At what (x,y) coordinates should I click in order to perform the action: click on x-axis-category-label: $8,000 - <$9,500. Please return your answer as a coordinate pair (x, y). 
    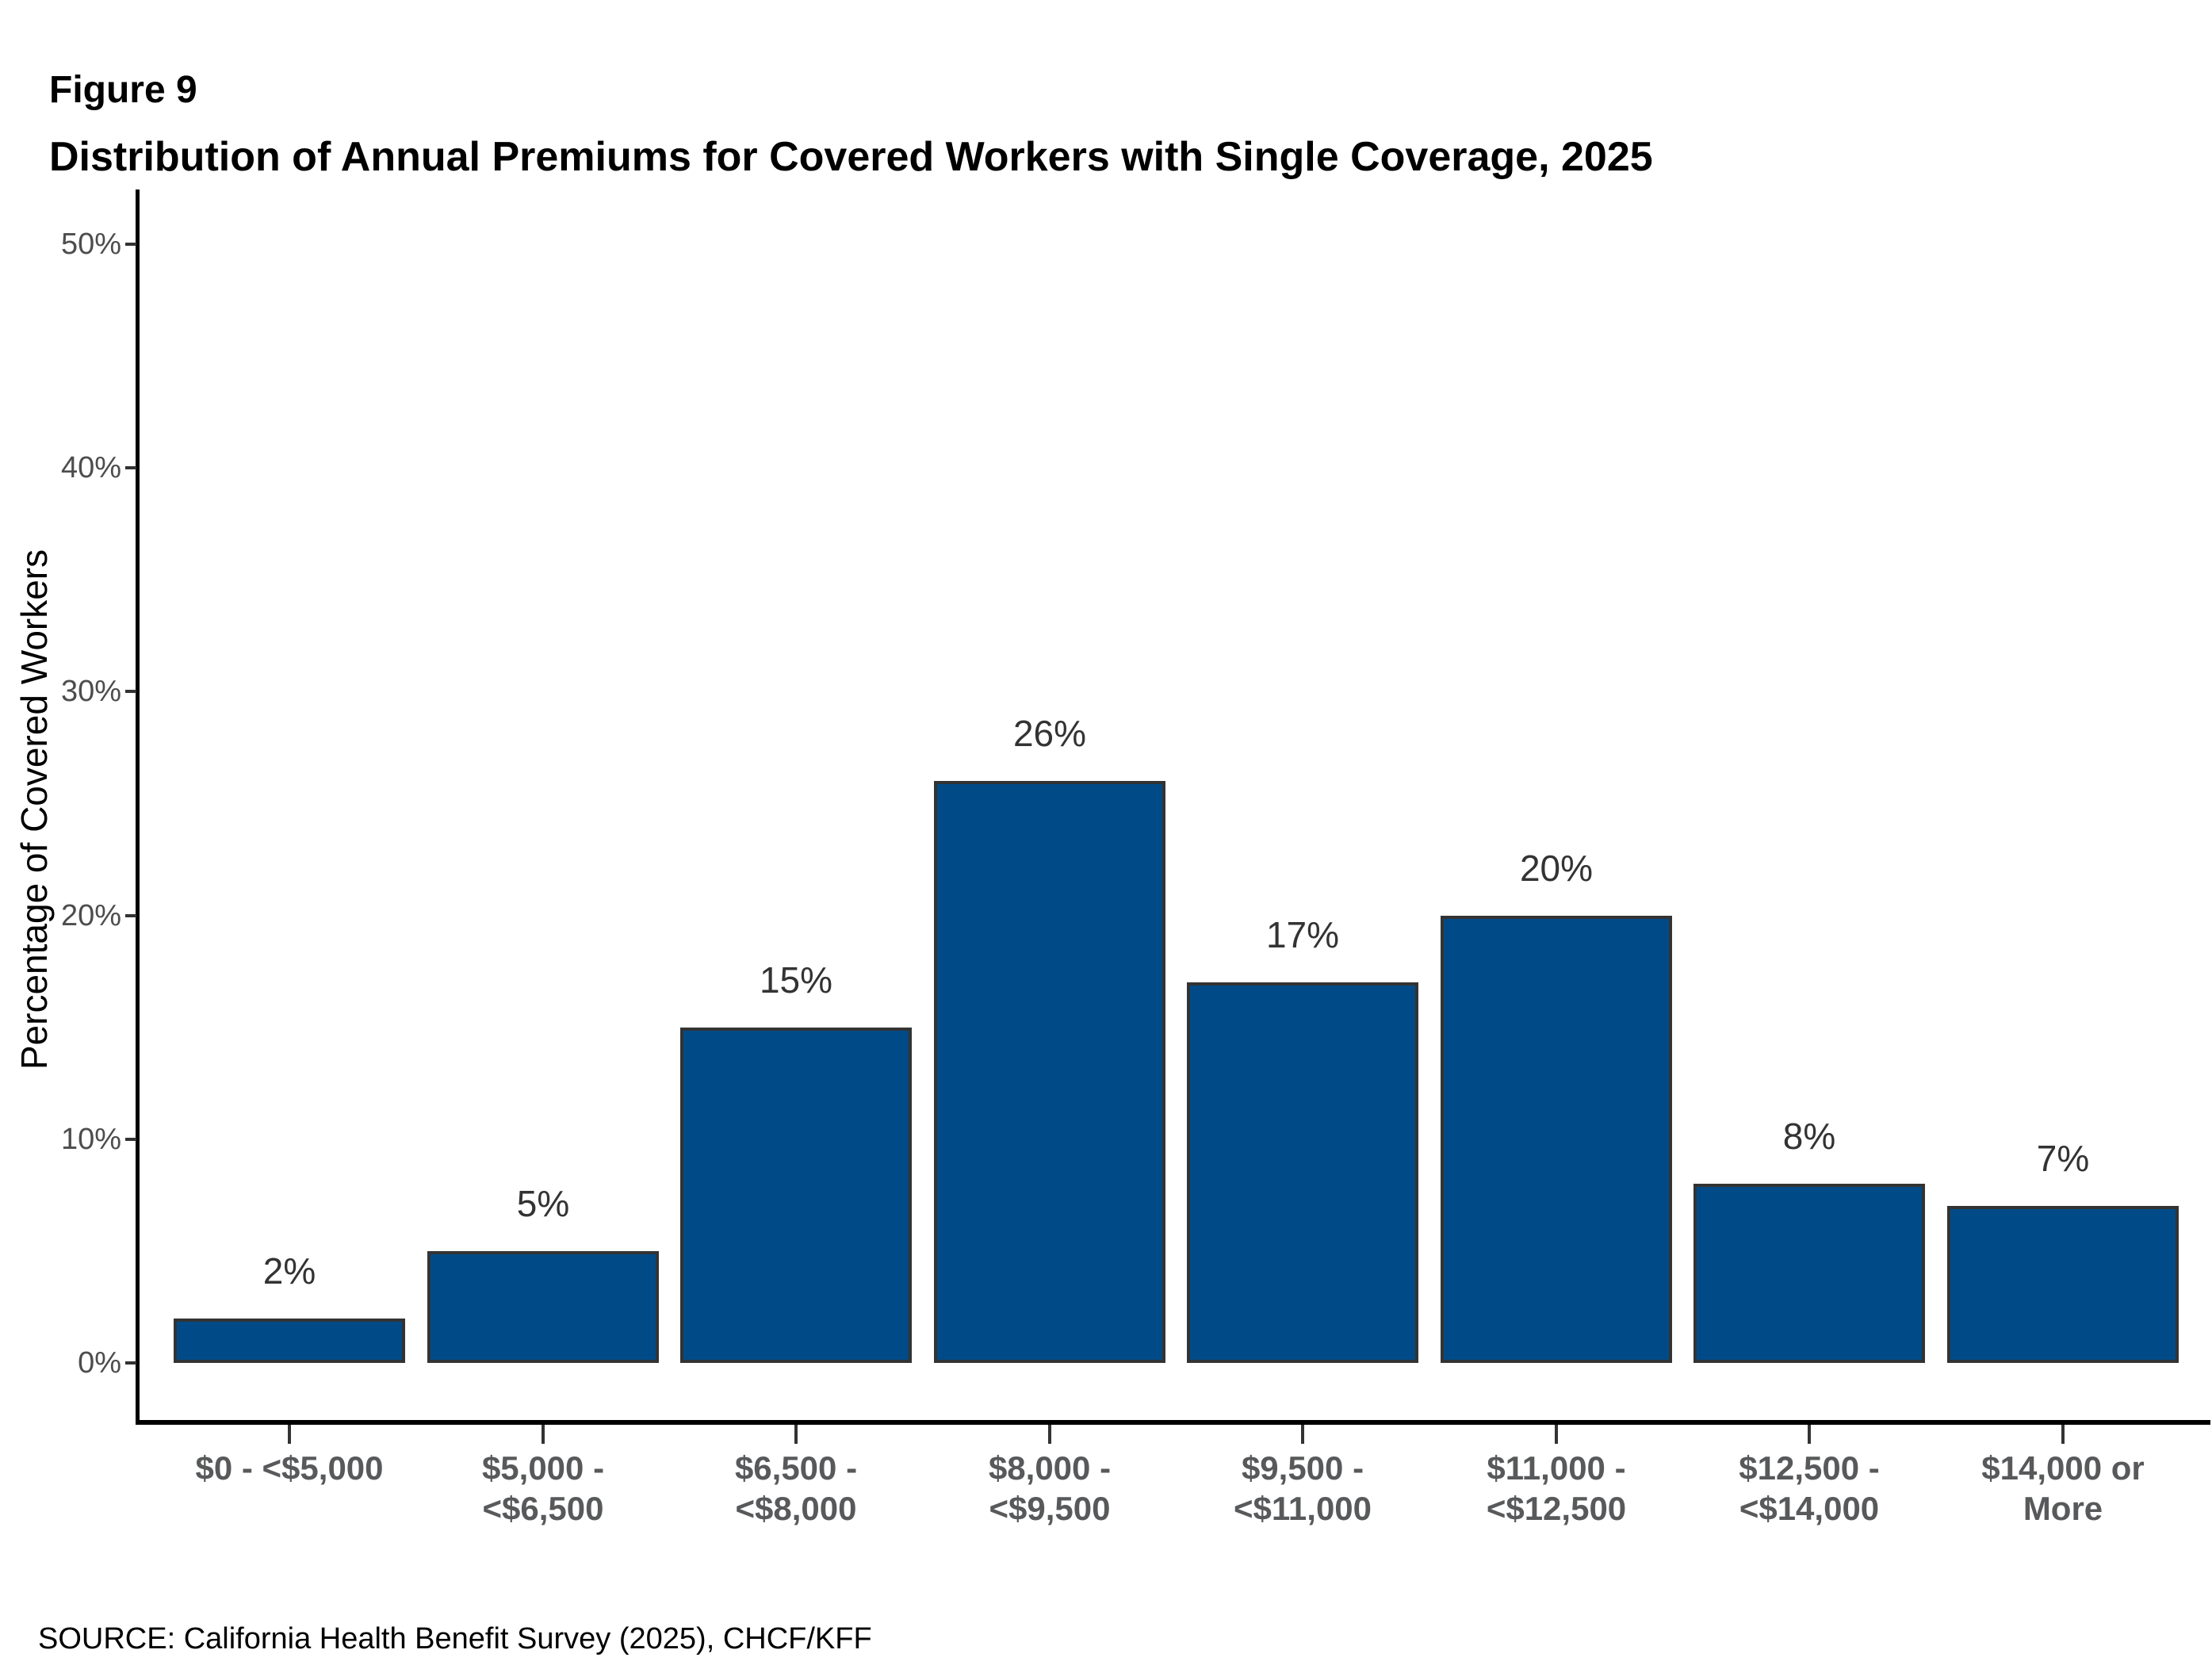
    Looking at the image, I should click on (1050, 1488).